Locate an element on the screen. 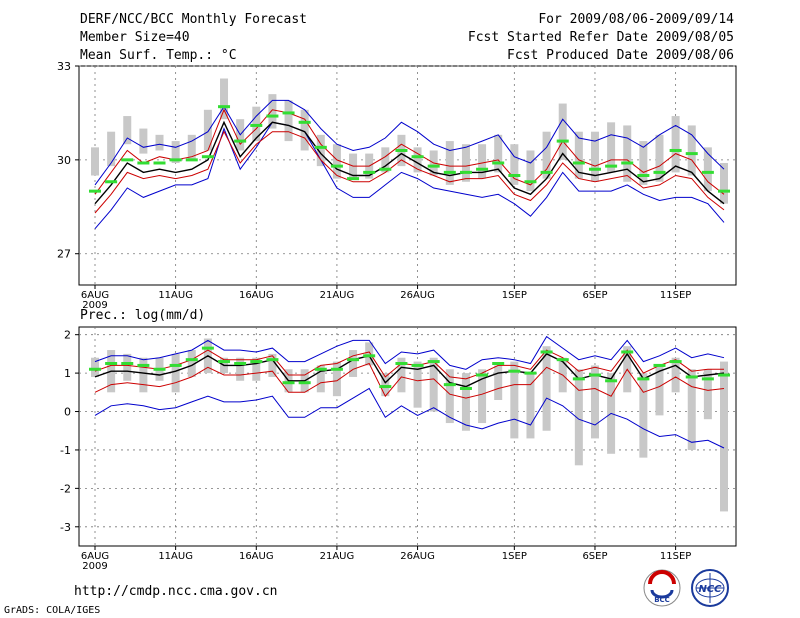 Image resolution: width=800 pixels, height=618 pixels. y-tick-label: -1 is located at coordinates (65, 450).